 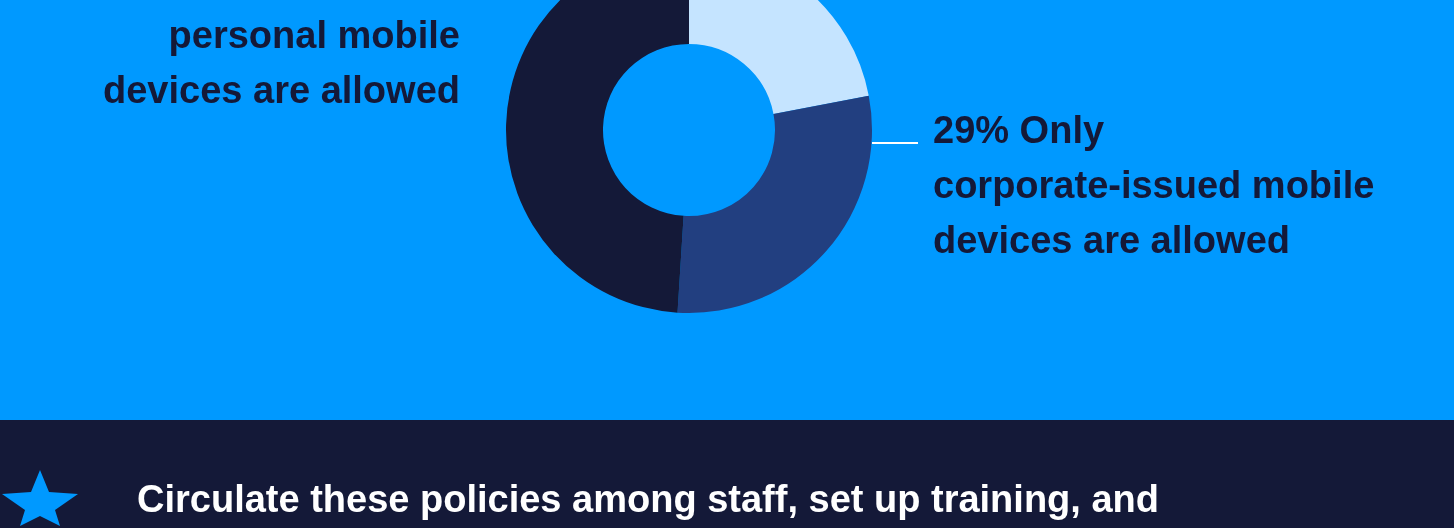 What do you see at coordinates (281, 63) in the screenshot?
I see `slice-label: personal mobile devices are allowed` at bounding box center [281, 63].